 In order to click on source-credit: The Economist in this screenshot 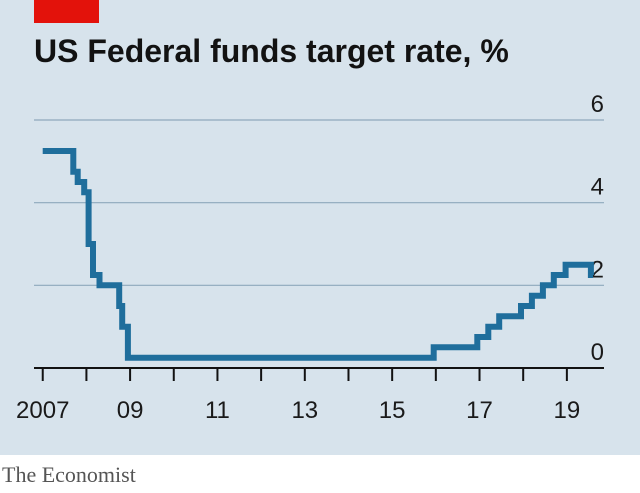, I will do `click(69, 474)`.